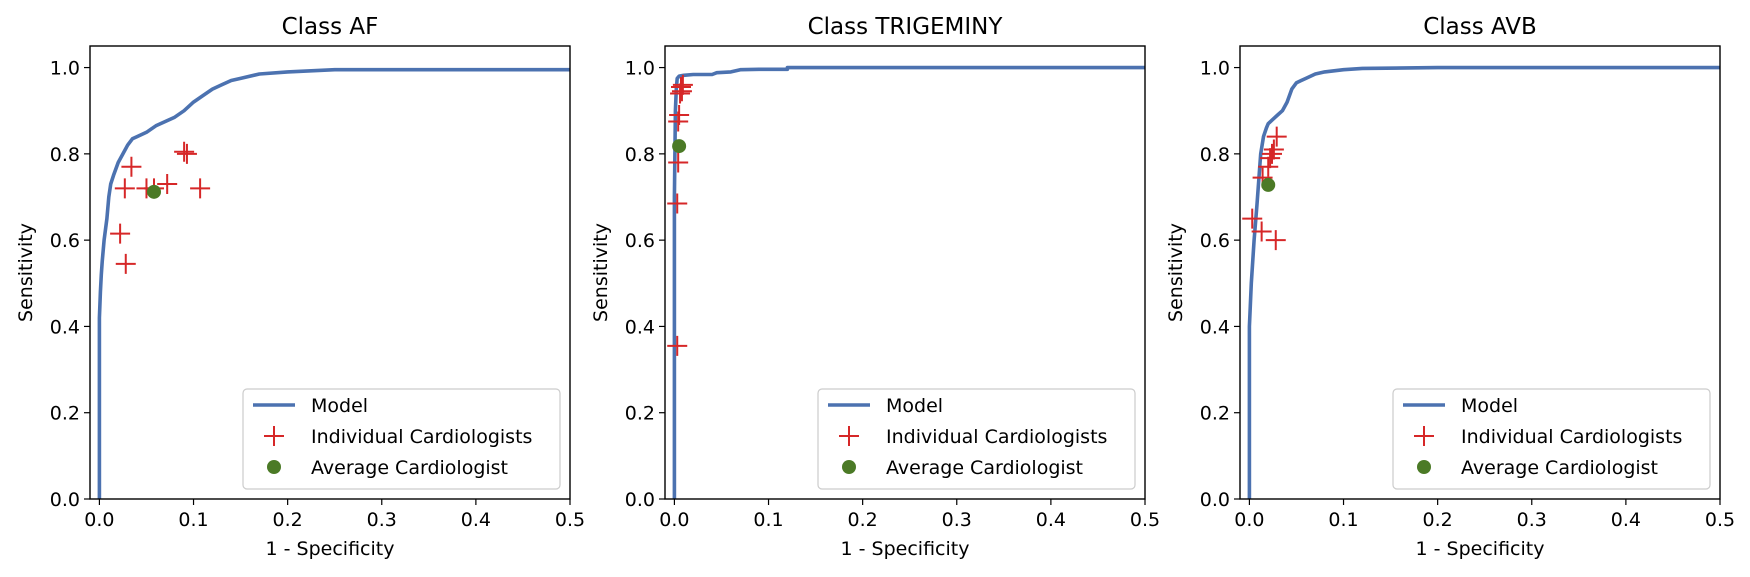 Image resolution: width=1750 pixels, height=577 pixels. Describe the element at coordinates (1480, 27) in the screenshot. I see `chart-title: Class AVB` at that location.